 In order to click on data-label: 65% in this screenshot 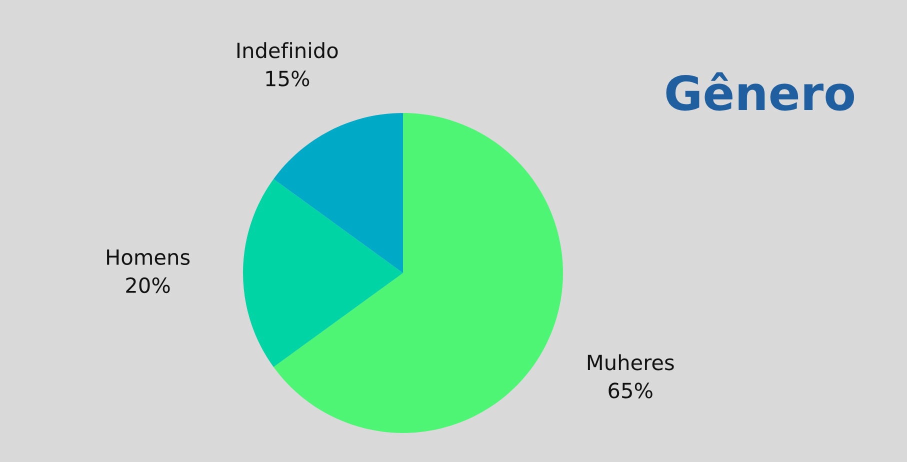, I will do `click(630, 390)`.